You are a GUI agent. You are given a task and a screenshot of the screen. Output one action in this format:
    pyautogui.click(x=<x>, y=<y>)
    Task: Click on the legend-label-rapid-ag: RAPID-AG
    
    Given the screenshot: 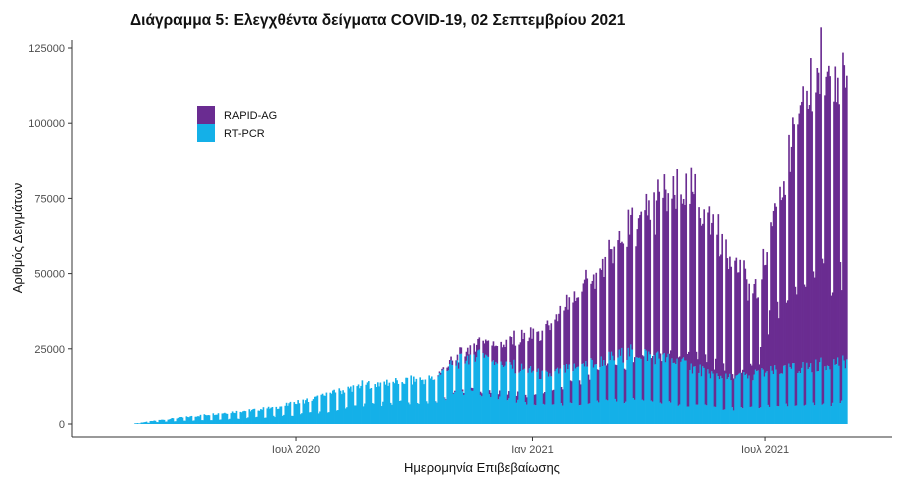 What is the action you would take?
    pyautogui.click(x=250, y=116)
    